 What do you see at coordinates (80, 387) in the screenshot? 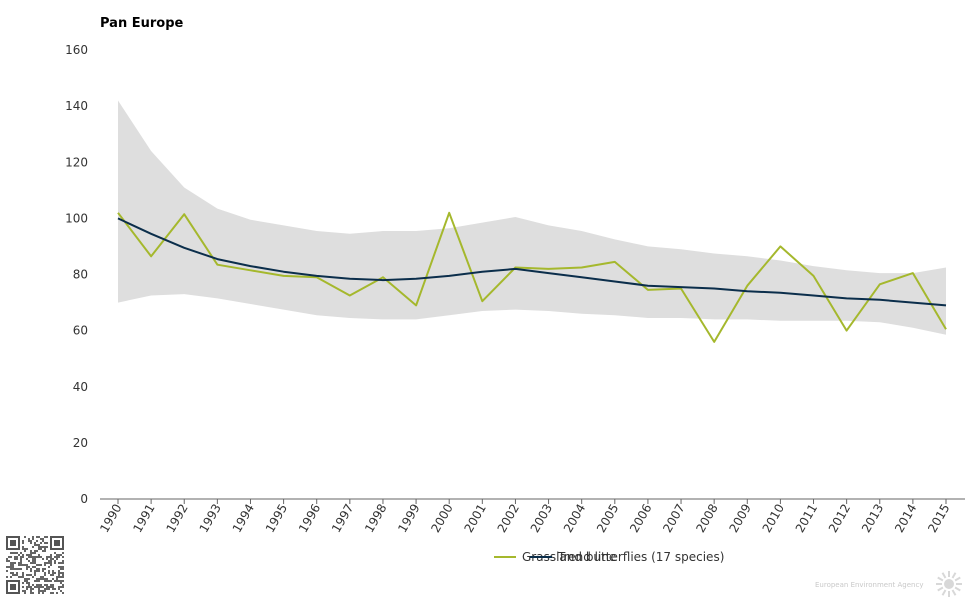
I see `y-tick-label: 40` at bounding box center [80, 387].